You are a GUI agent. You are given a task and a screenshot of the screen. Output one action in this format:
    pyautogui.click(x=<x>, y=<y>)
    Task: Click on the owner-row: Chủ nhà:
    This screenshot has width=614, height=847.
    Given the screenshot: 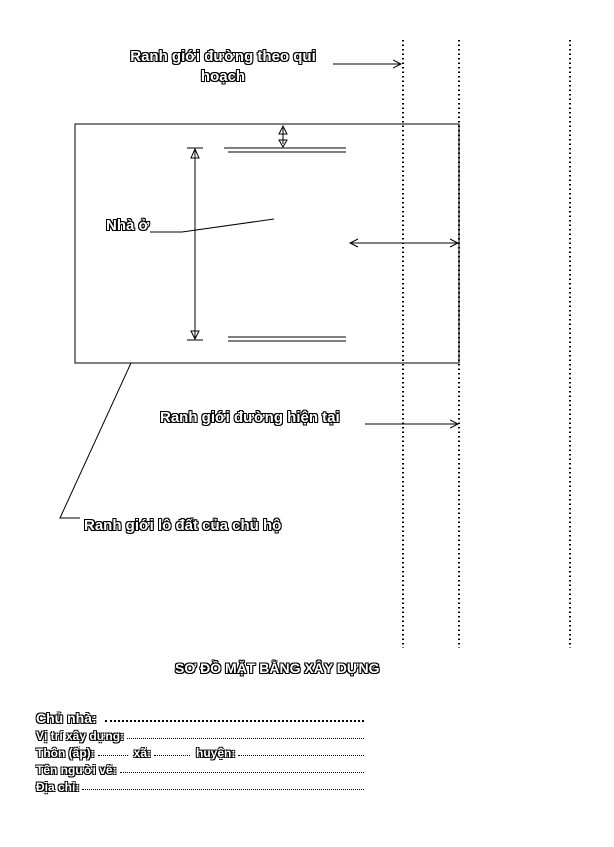 What is the action you would take?
    pyautogui.click(x=201, y=716)
    